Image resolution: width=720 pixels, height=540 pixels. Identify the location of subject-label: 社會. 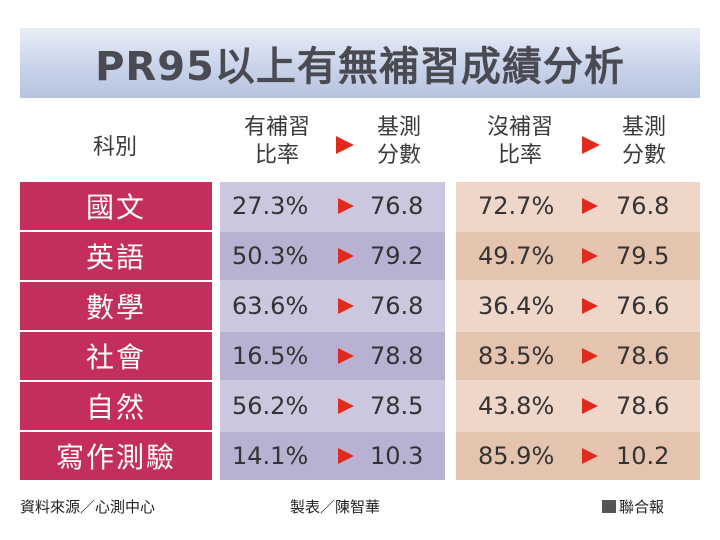
(116, 356).